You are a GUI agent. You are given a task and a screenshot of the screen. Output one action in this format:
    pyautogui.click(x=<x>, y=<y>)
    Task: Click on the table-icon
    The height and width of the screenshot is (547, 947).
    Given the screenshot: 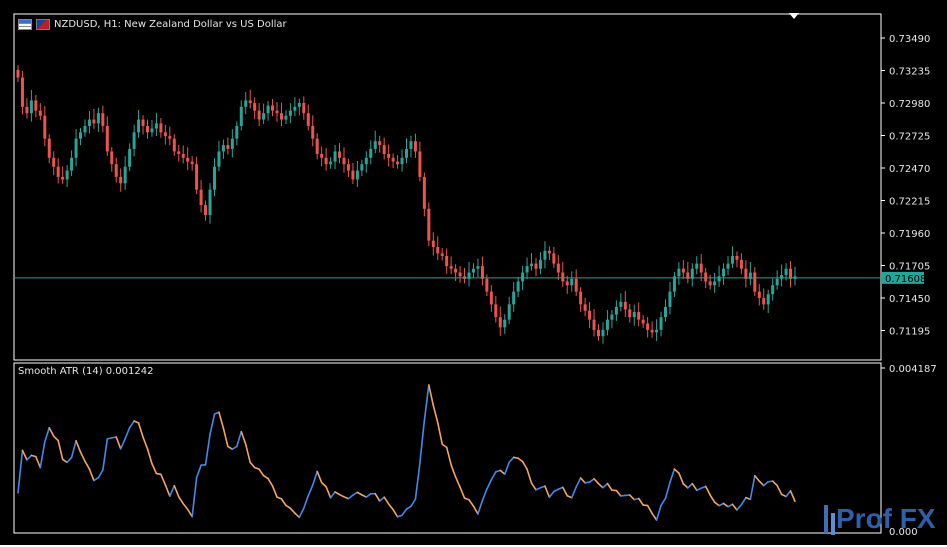 What is the action you would take?
    pyautogui.click(x=25, y=24)
    